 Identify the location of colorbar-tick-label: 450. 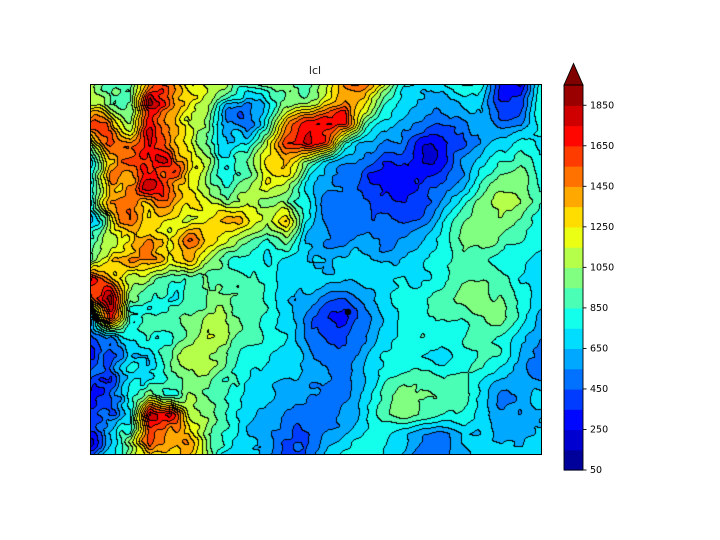
(599, 389).